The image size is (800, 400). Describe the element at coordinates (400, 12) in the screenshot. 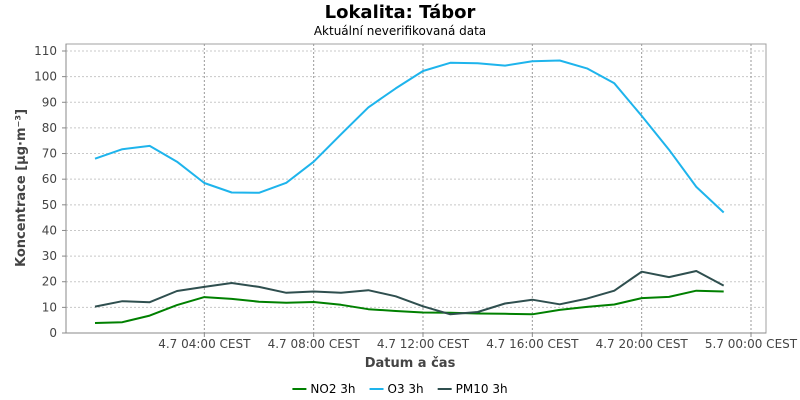

I see `chart-title: Lokalita: Tábor` at that location.